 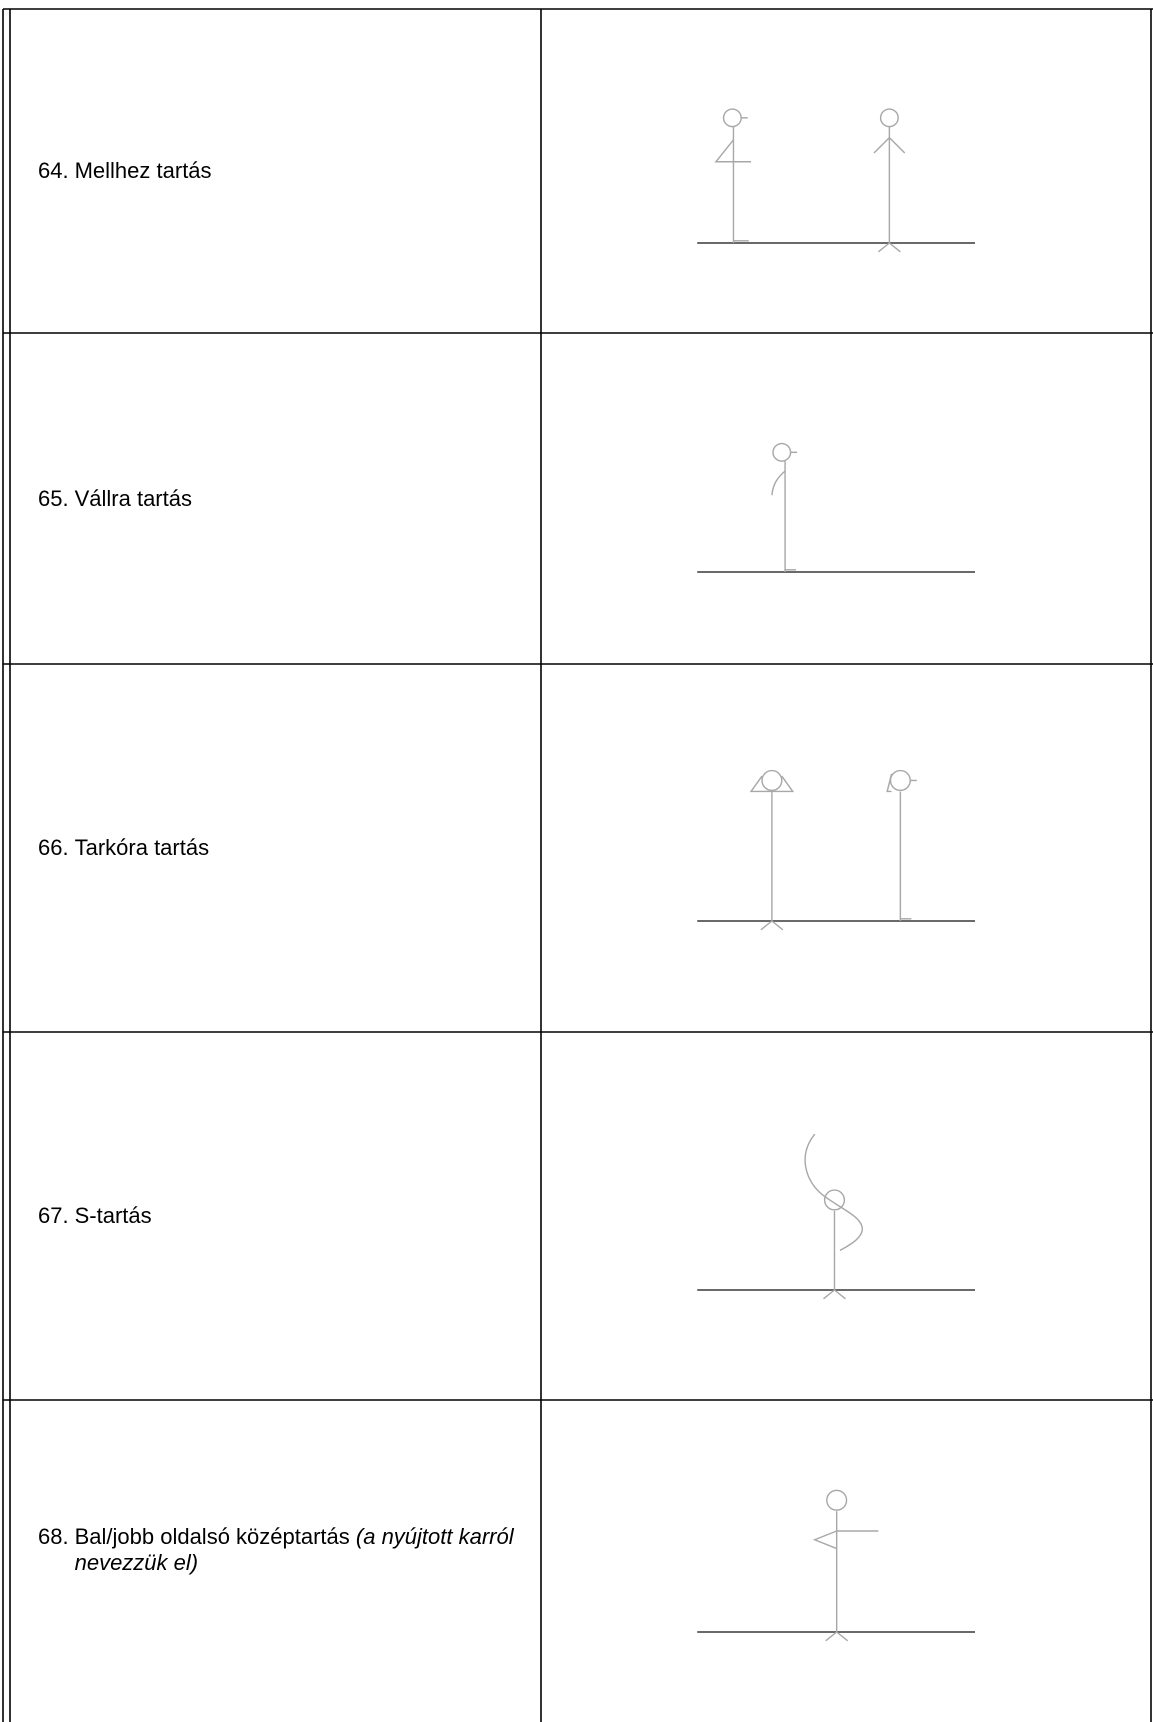 What do you see at coordinates (212, 1536) in the screenshot?
I see `item-text: Bal/jobb oldalsó középtartás` at bounding box center [212, 1536].